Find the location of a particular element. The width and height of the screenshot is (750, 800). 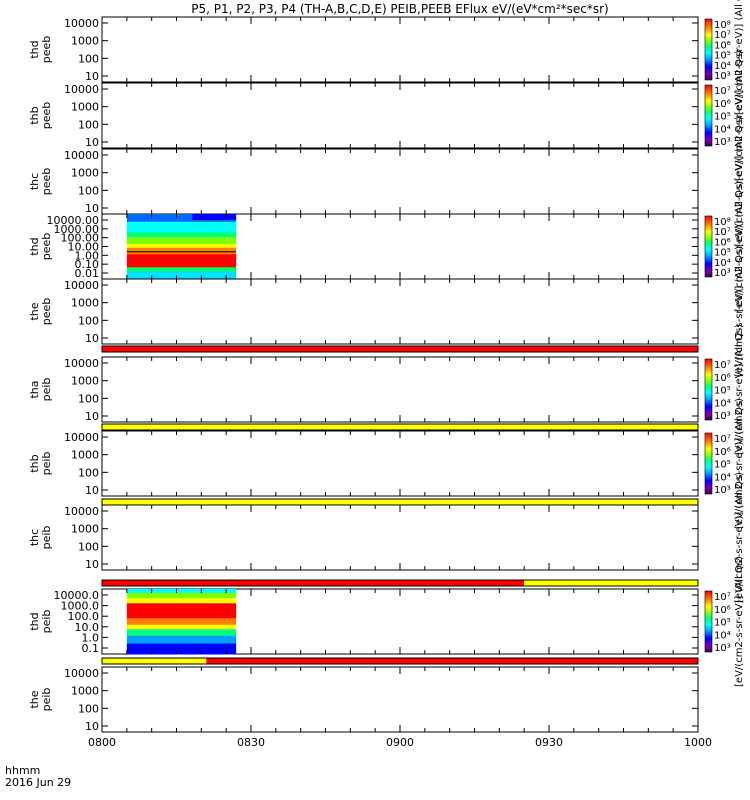

y-tick-label: 0.10 is located at coordinates (87, 264).